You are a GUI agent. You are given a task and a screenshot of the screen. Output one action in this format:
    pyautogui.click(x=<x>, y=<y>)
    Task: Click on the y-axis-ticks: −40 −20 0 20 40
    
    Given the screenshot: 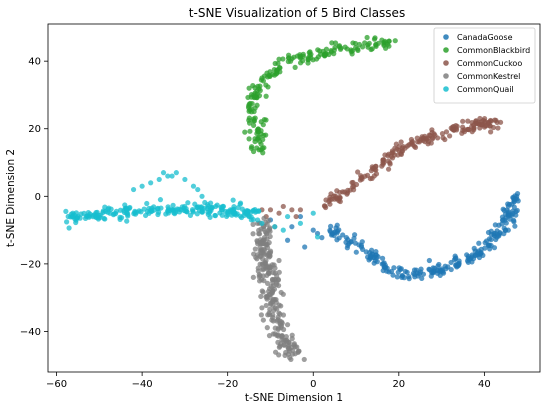 What is the action you would take?
    pyautogui.click(x=34, y=197)
    